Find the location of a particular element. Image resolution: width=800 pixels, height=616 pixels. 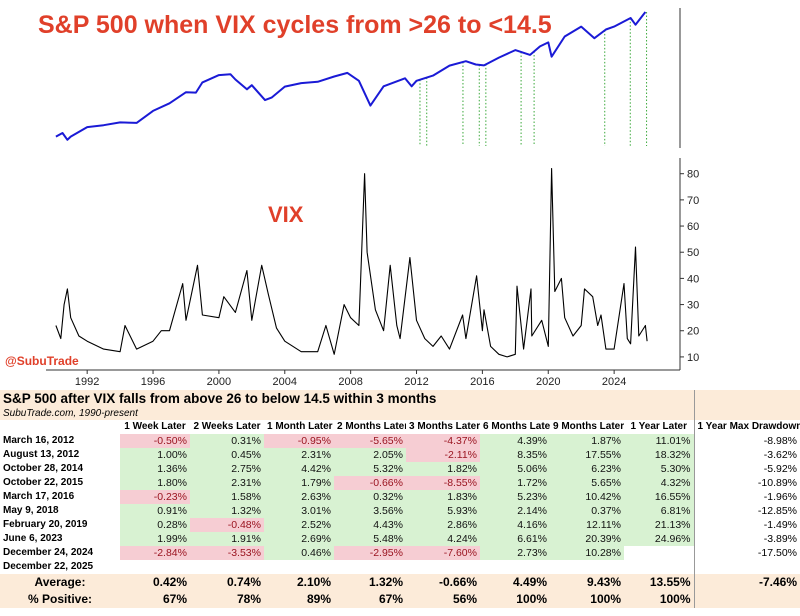

cell: 5.32% is located at coordinates (370, 469).